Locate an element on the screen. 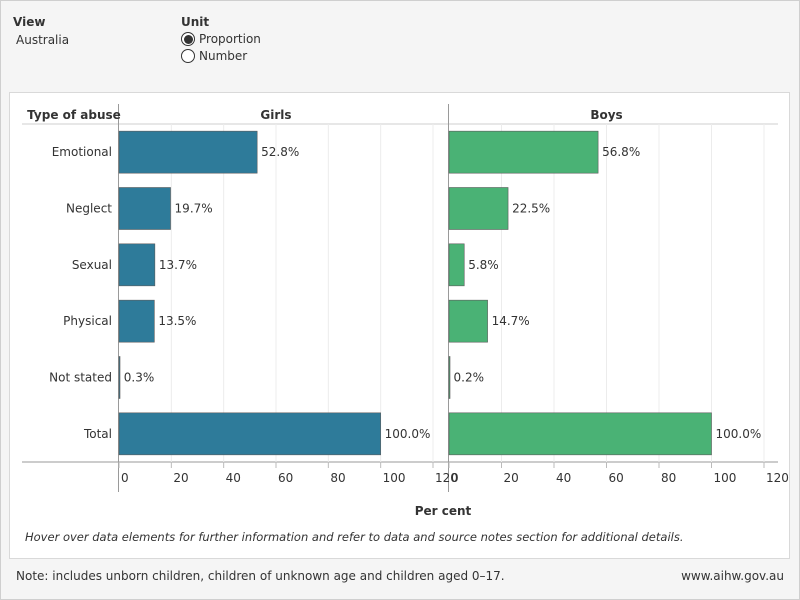  category-label: Sexual is located at coordinates (92, 265).